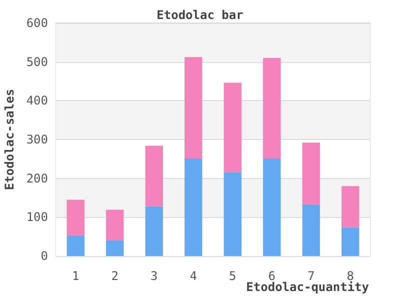 This screenshot has width=400, height=300. What do you see at coordinates (37, 23) in the screenshot?
I see `y-tick-label: 600` at bounding box center [37, 23].